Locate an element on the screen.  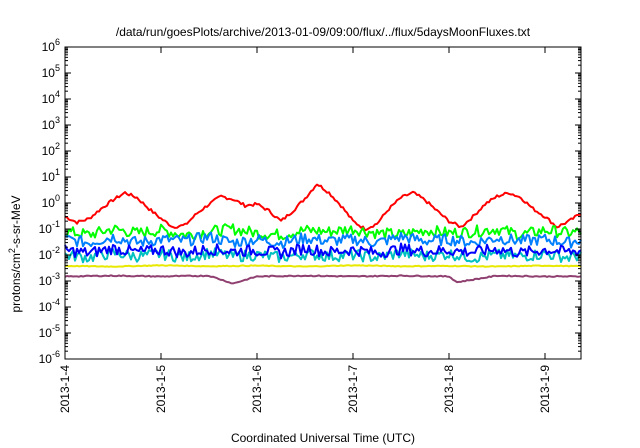
y-tick-label-11: 10⁵ is located at coordinates (51, 71).